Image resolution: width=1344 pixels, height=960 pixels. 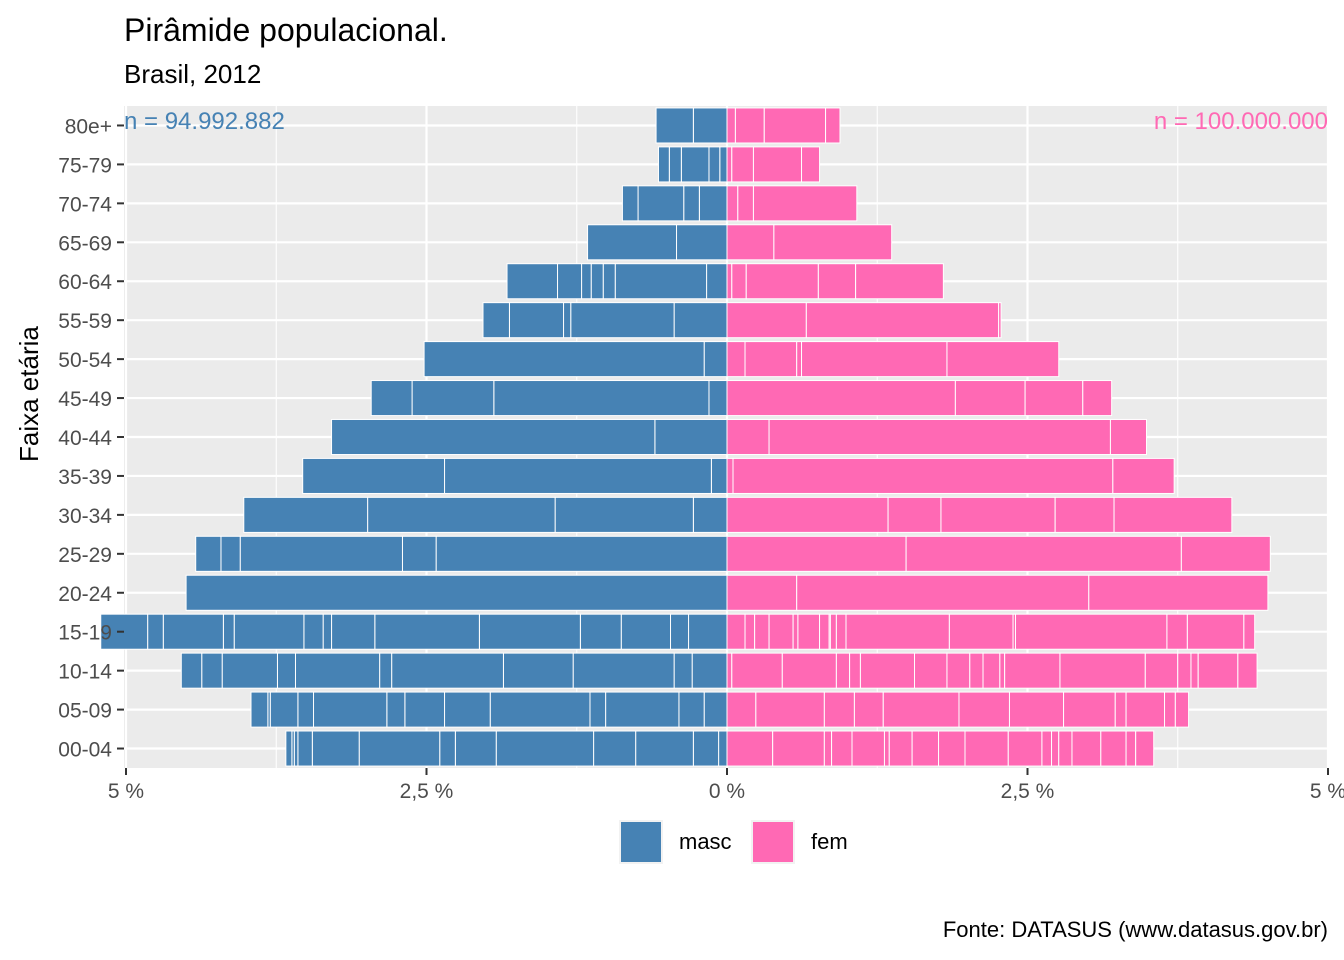 I want to click on y-tick-label: 50-54, so click(x=85, y=360).